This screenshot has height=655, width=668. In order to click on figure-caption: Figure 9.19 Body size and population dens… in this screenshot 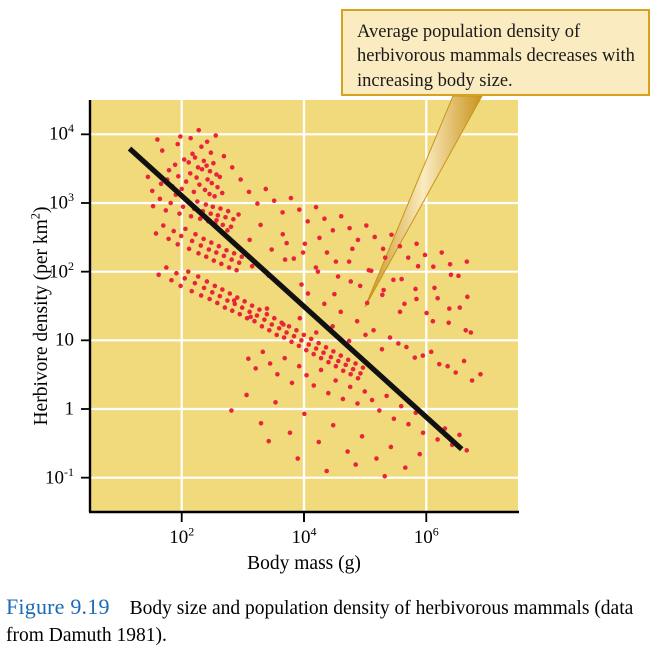, I will do `click(331, 620)`.